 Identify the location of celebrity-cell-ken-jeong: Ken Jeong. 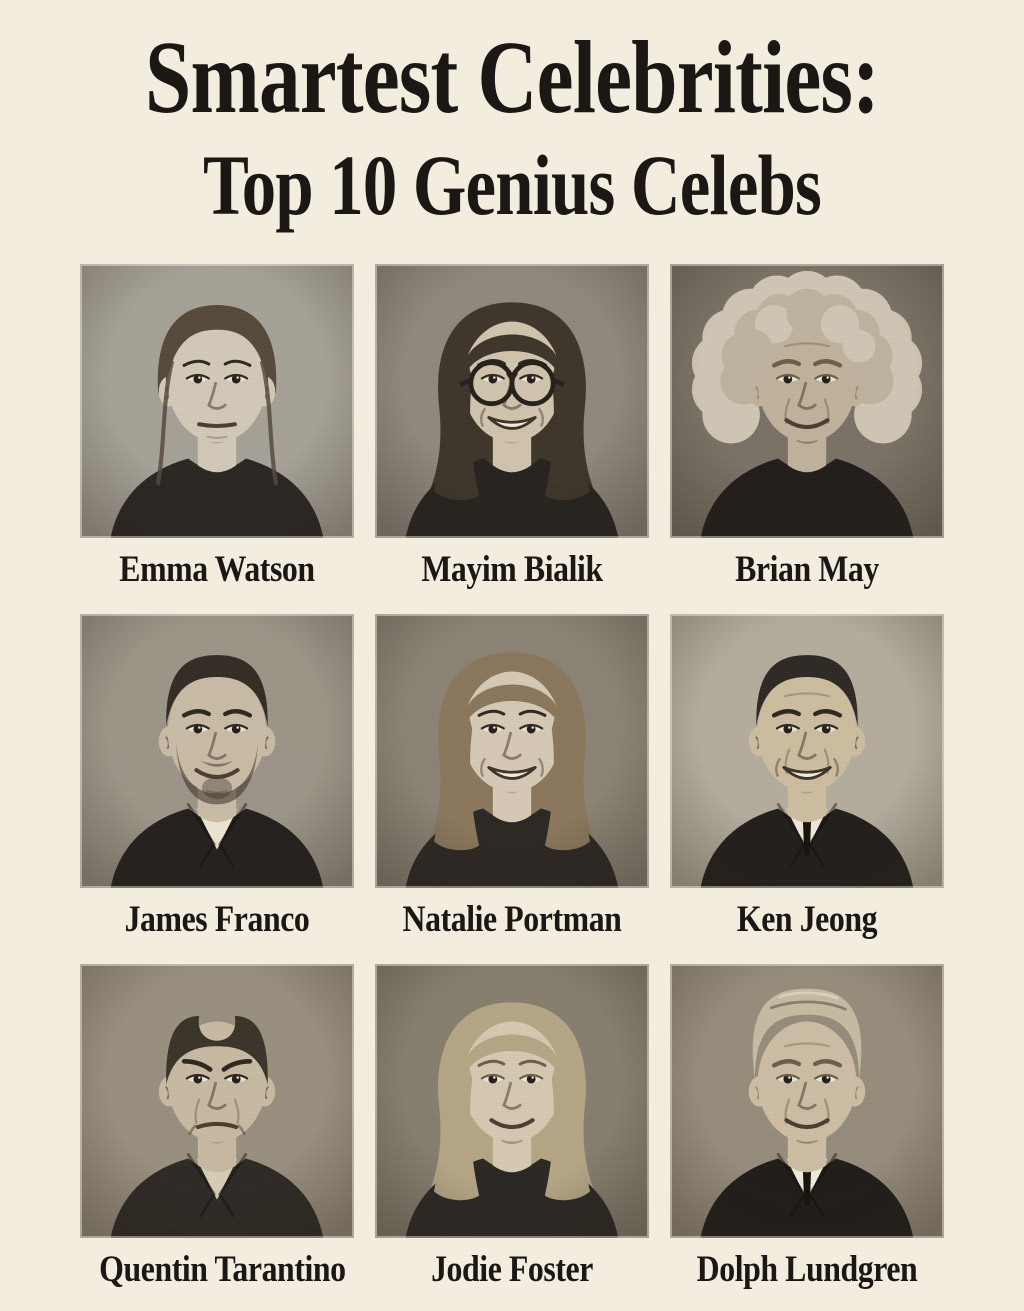
(807, 776).